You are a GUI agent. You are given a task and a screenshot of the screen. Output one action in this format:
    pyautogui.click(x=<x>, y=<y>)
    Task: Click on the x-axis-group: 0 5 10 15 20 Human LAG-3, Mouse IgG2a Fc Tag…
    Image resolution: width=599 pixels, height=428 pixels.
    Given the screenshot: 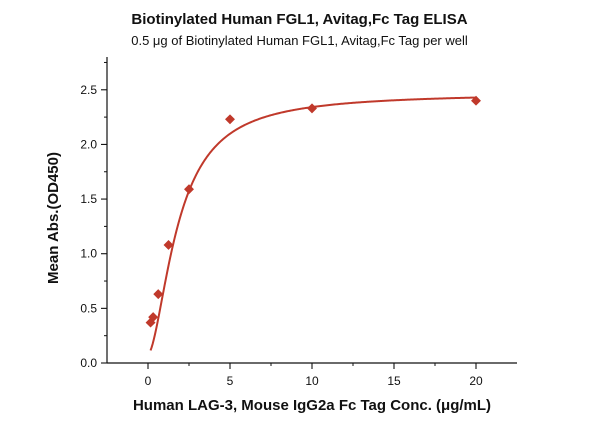 What is the action you would take?
    pyautogui.click(x=312, y=388)
    